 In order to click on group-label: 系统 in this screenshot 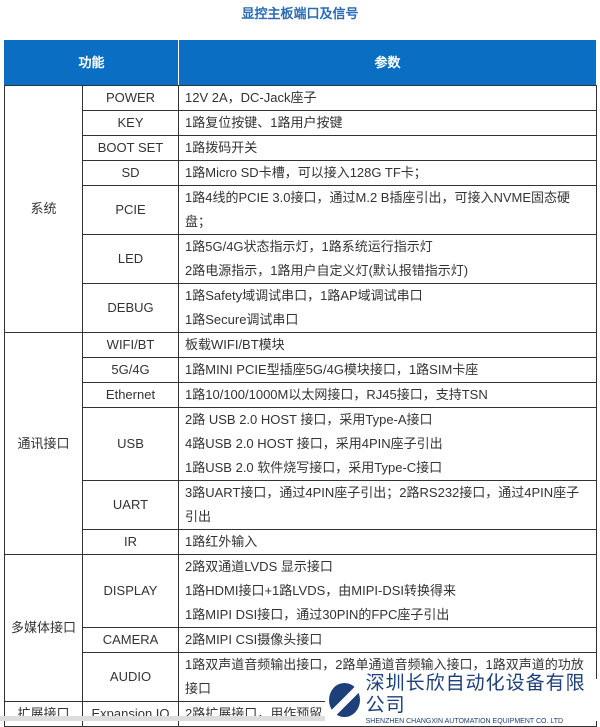, I will do `click(43, 209)`.